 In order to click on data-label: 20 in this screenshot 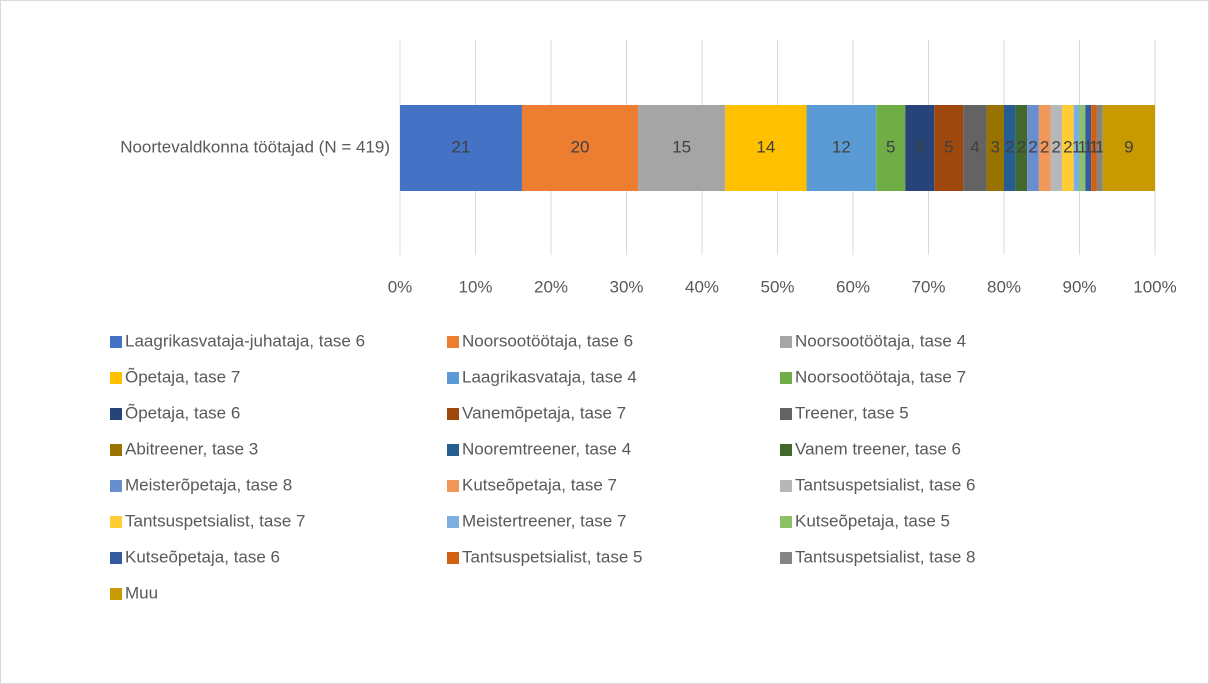, I will do `click(580, 146)`.